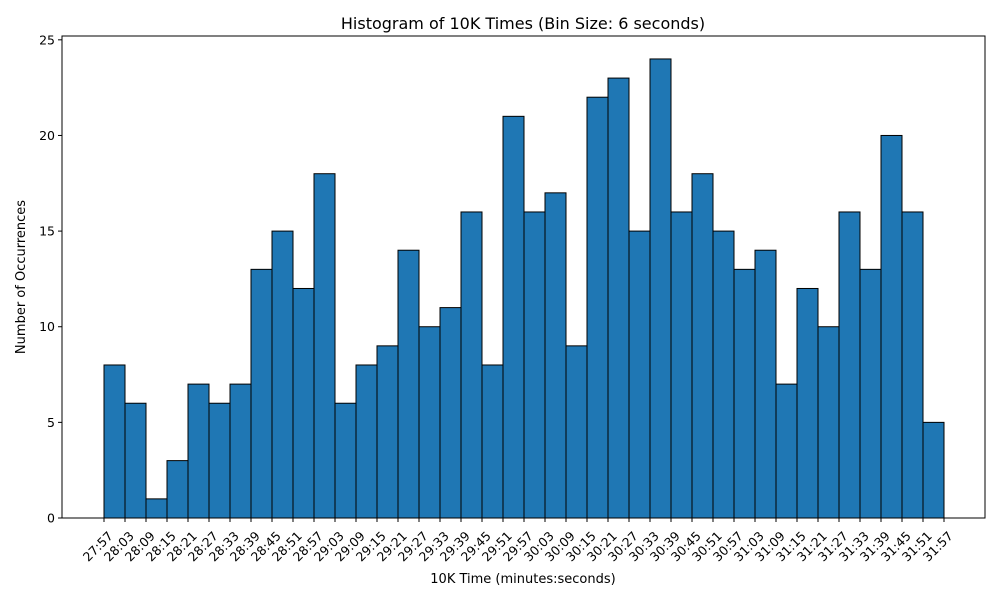  I want to click on x-axis-label: 10K Time (minutes:seconds), so click(522, 579).